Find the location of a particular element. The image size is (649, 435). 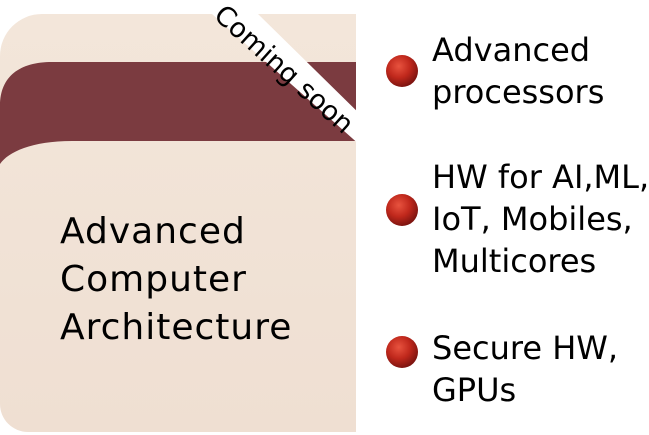

course-title: Advanced Computer Architecture is located at coordinates (176, 280).